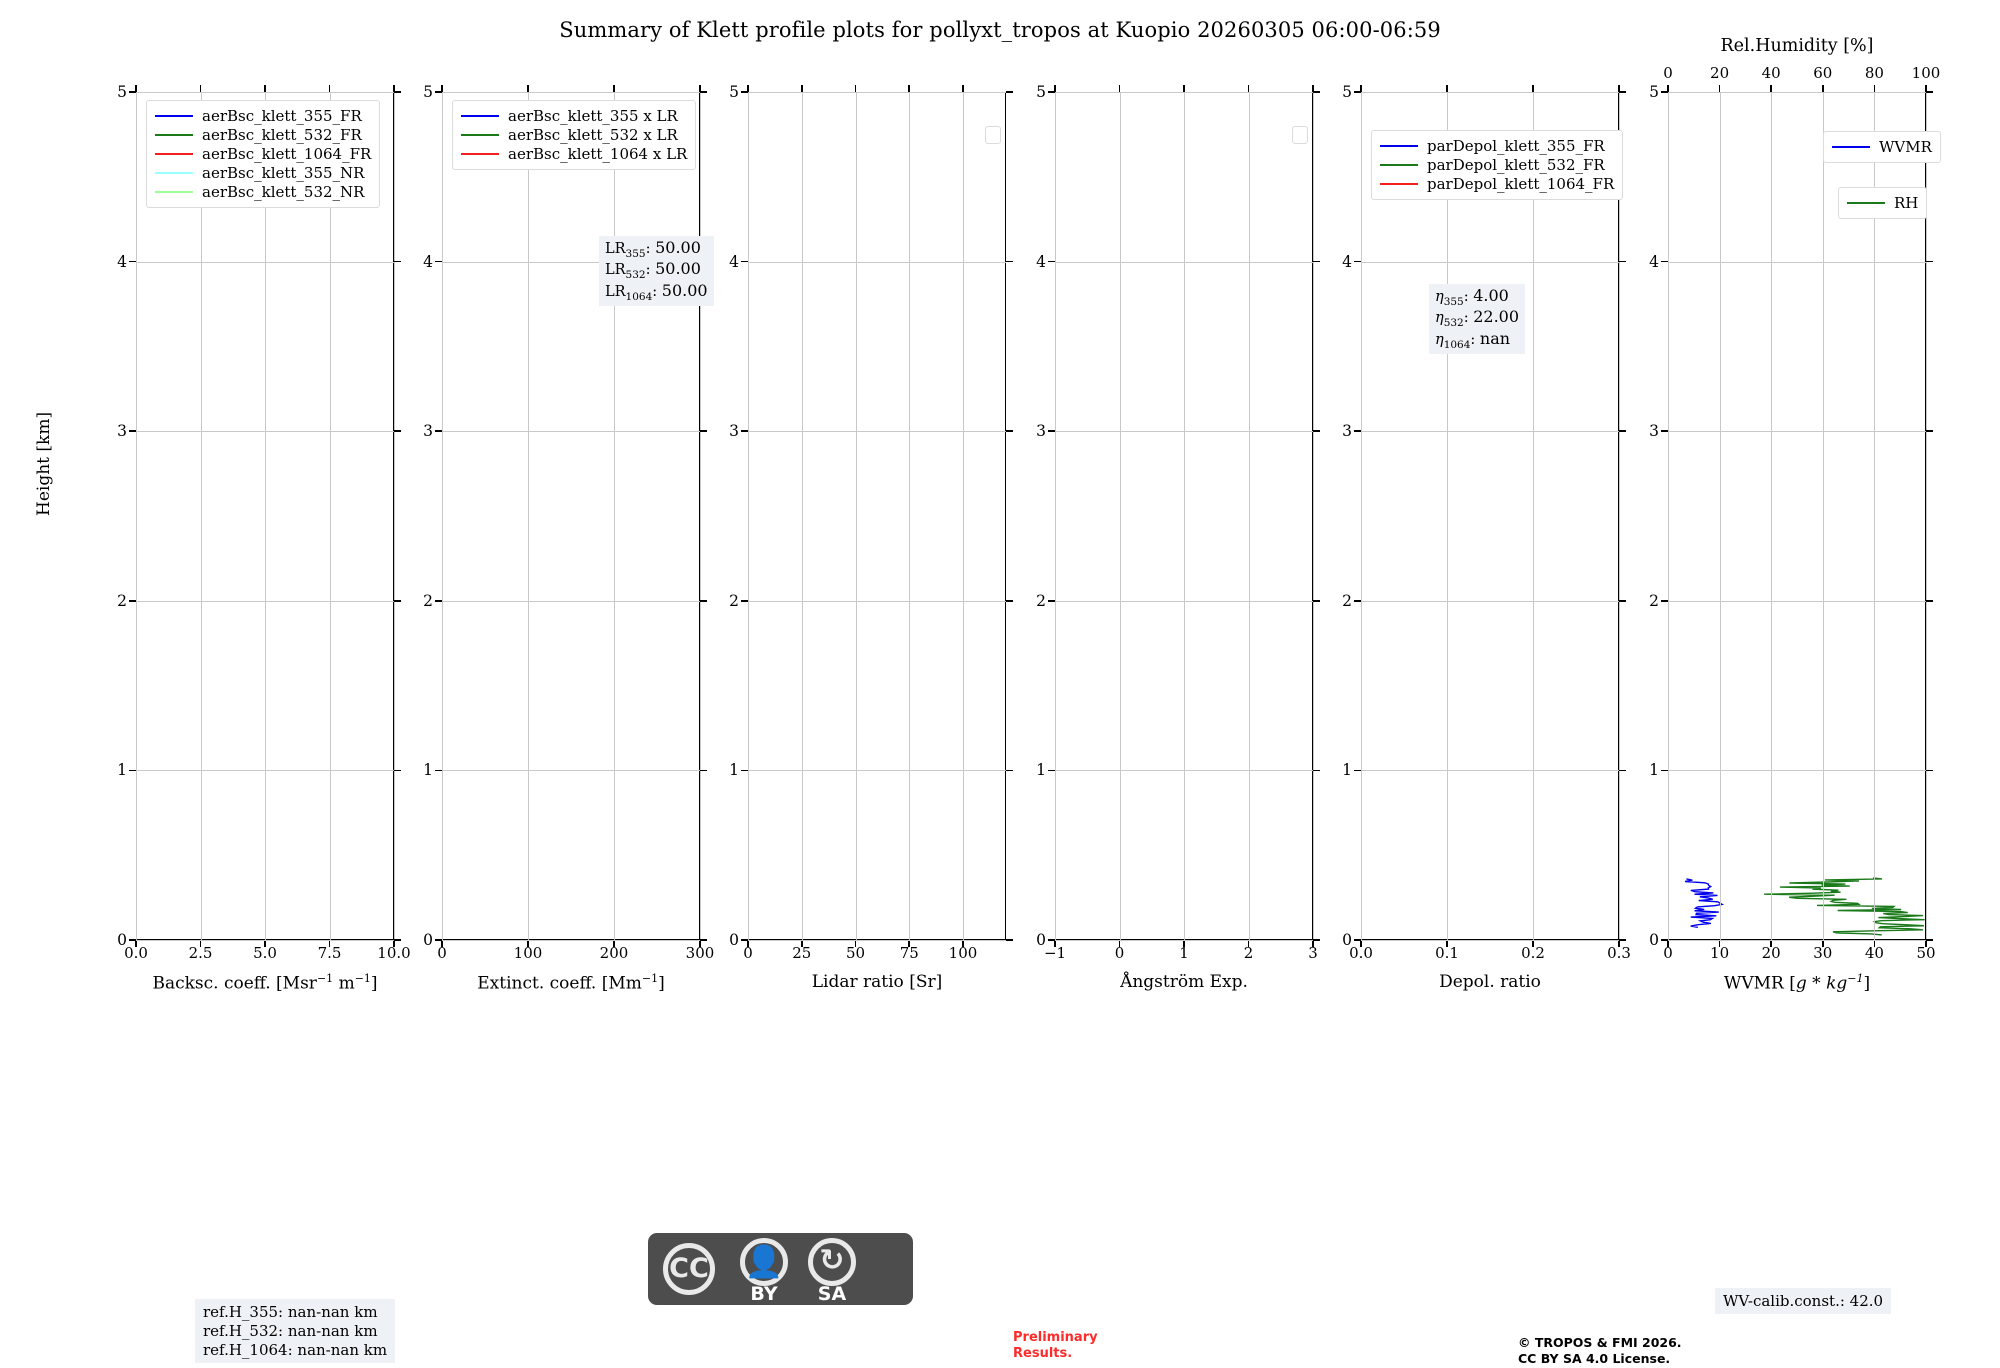 This screenshot has width=2000, height=1368. What do you see at coordinates (263, 115) in the screenshot?
I see `legend-item: aerBsc_klett_355_FR` at bounding box center [263, 115].